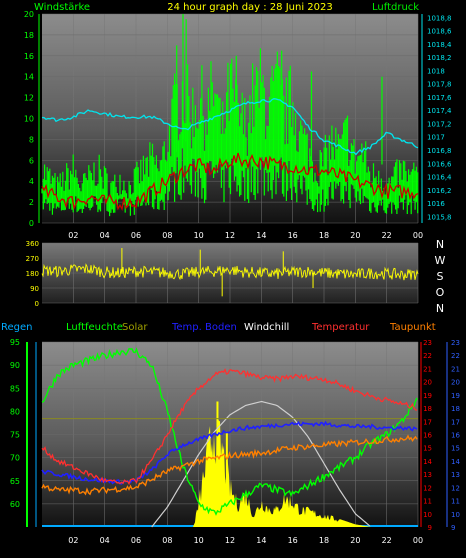 This screenshot has height=558, width=466. I want to click on soil-temp-axis-tick: 11, so click(455, 502).